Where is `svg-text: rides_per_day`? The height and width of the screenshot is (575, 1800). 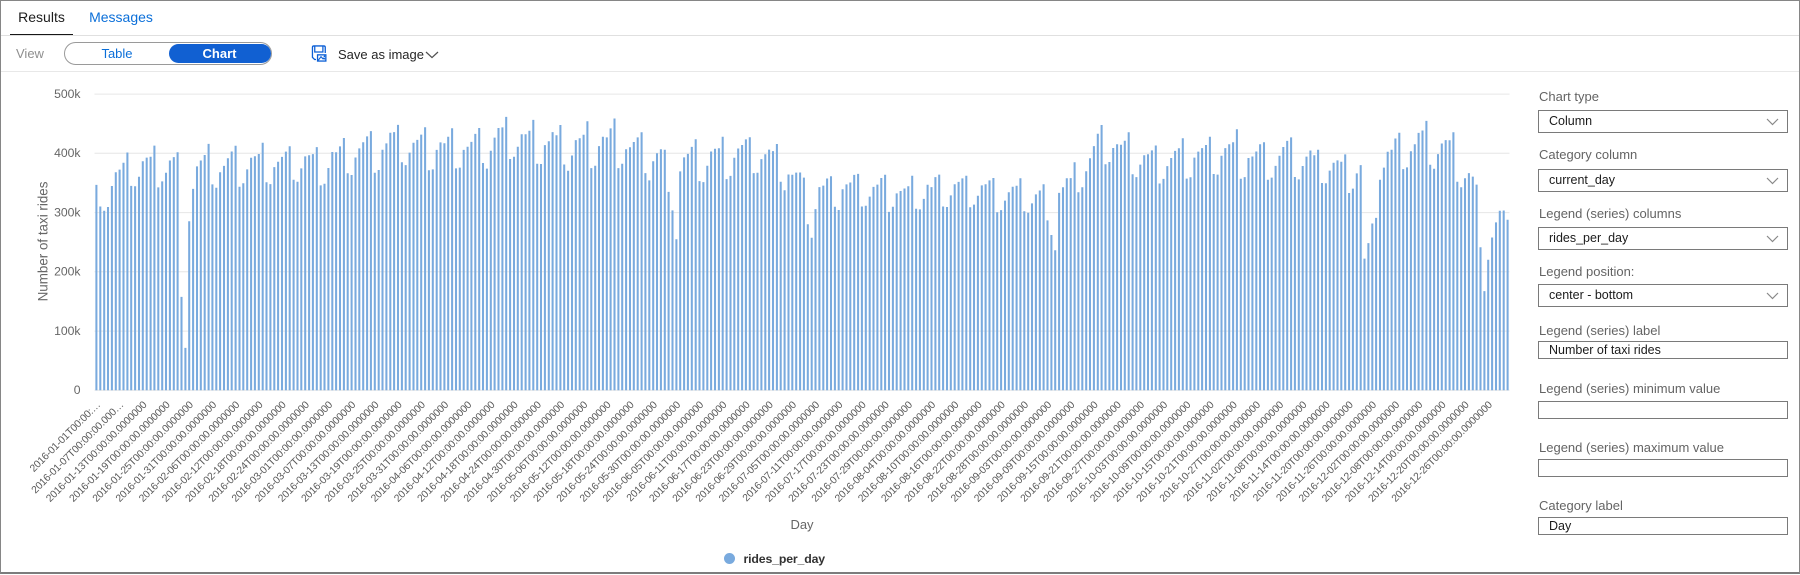
svg-text: rides_per_day is located at coordinates (785, 559).